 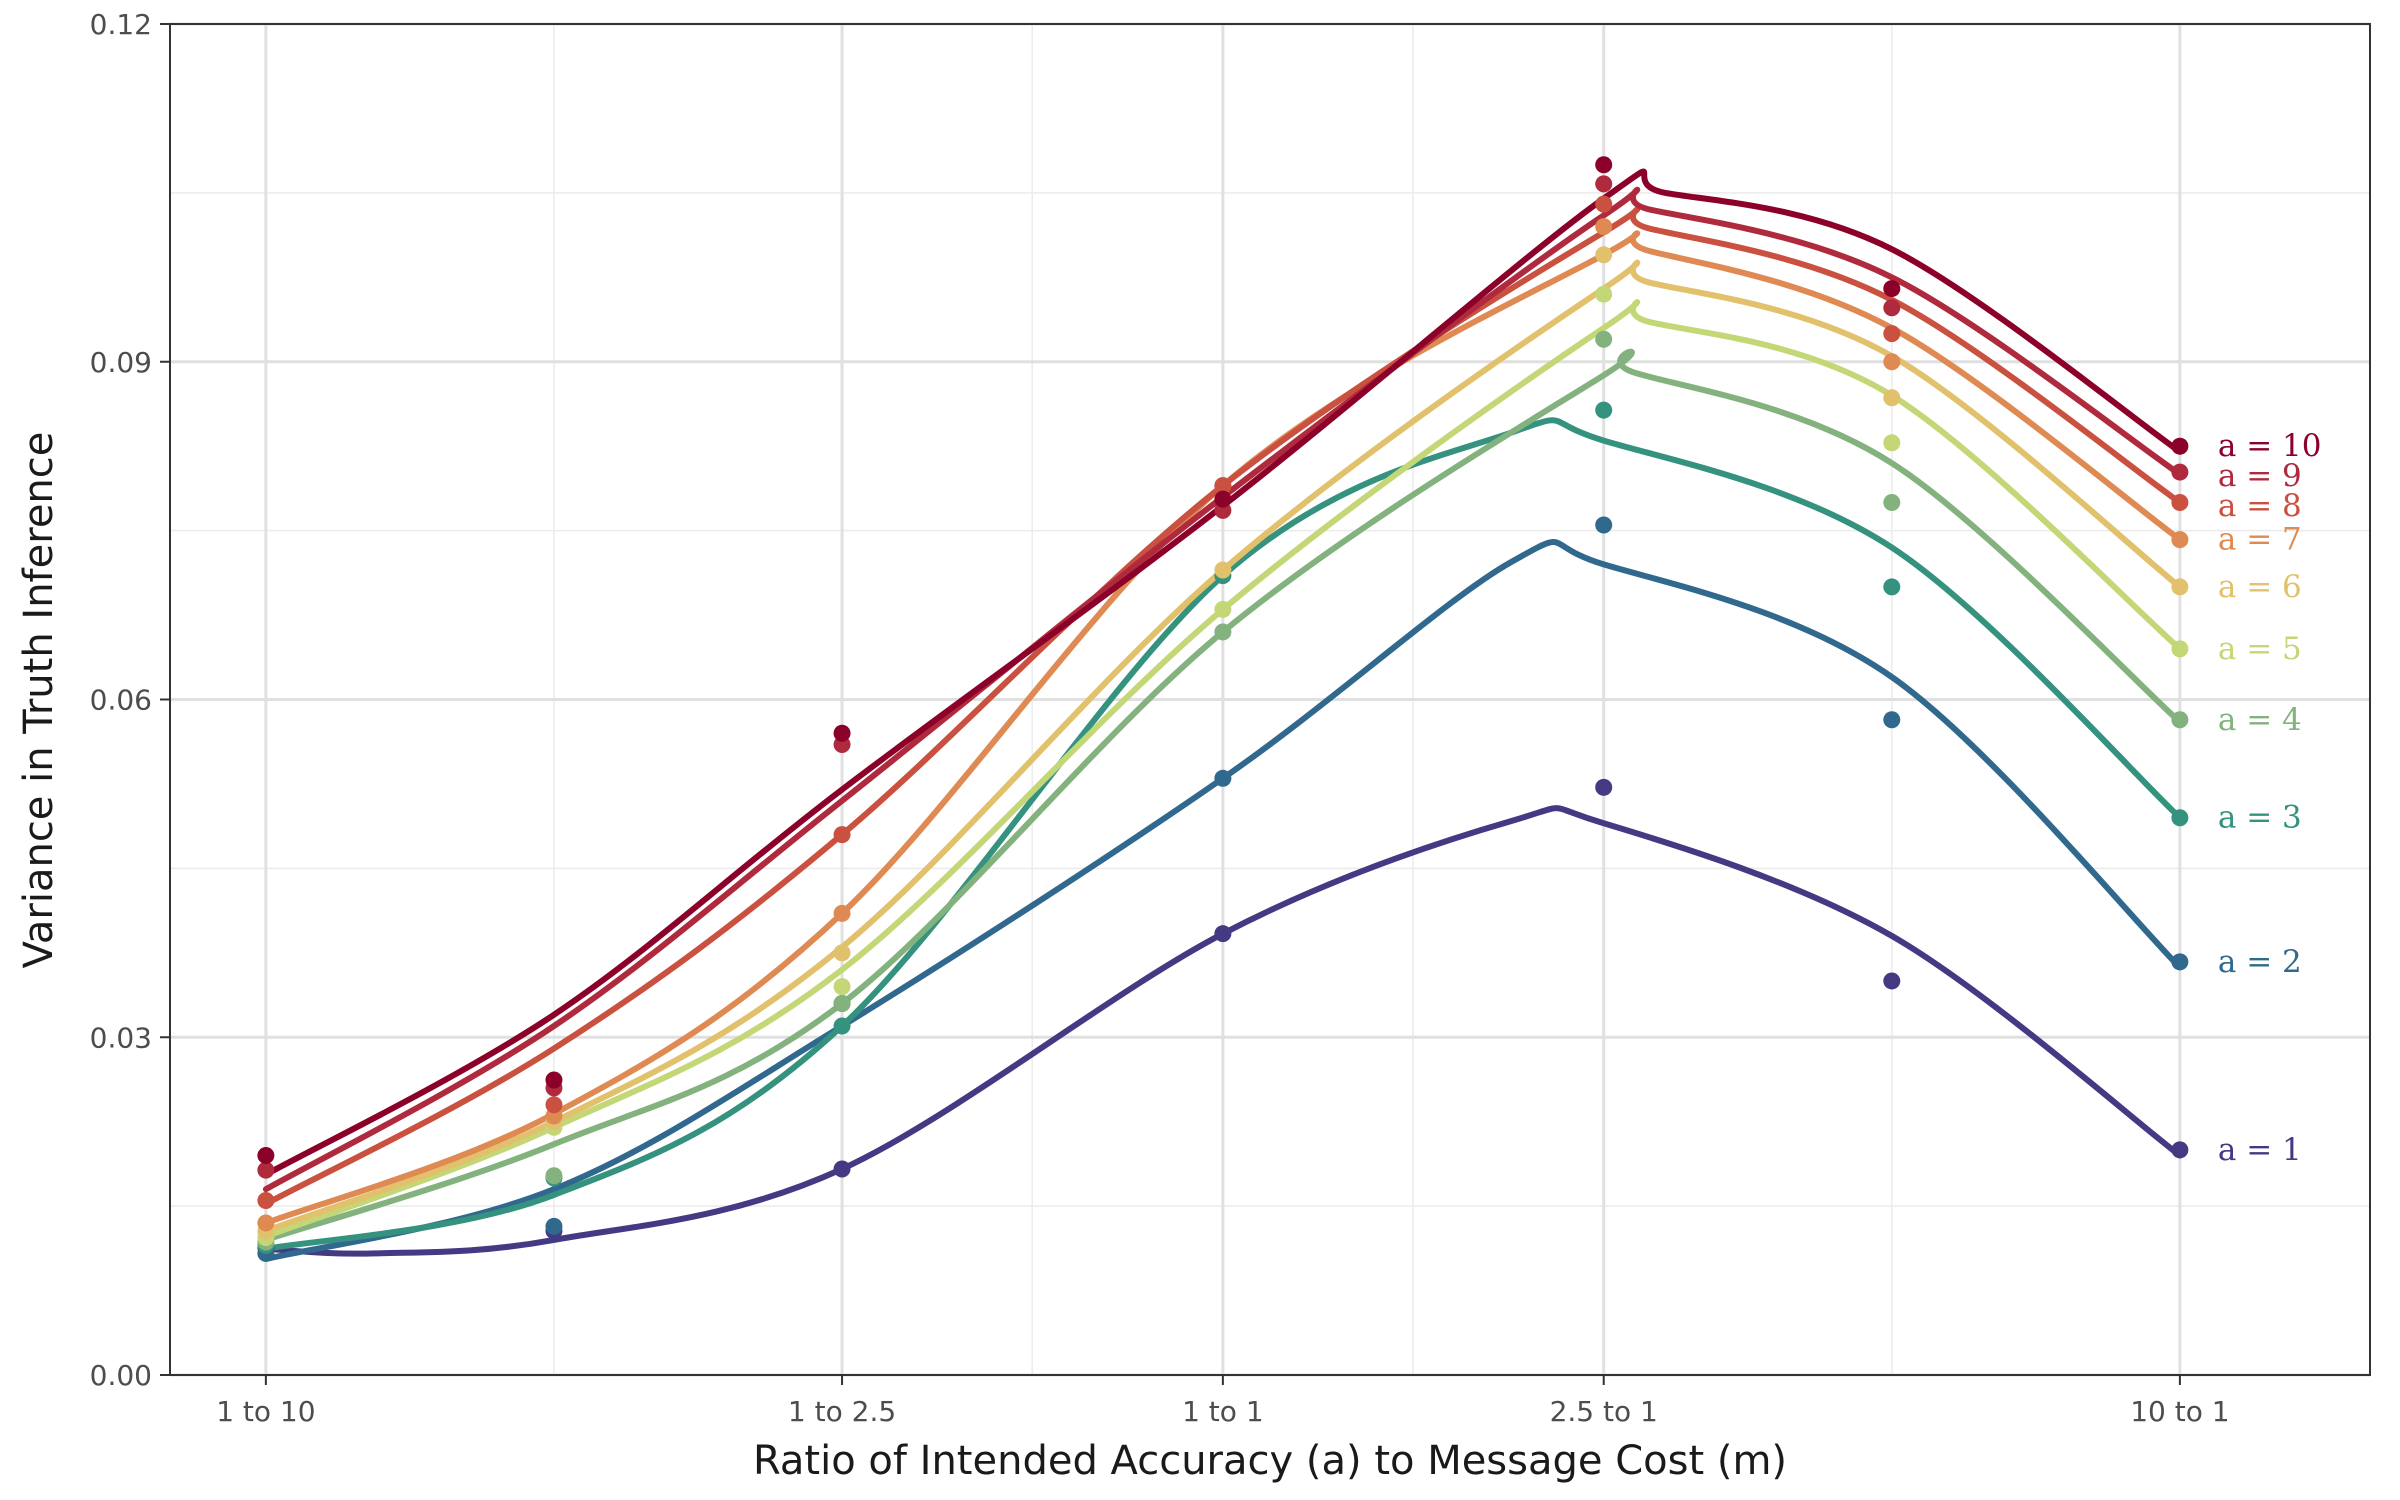 I want to click on x-tick-label: 1 to 2.5, so click(x=842, y=1411).